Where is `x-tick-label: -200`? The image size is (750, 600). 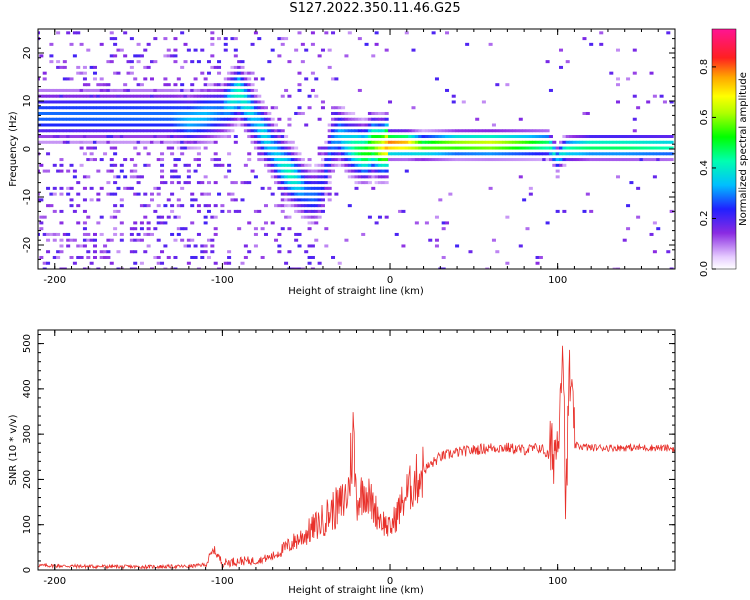 x-tick-label: -200 is located at coordinates (54, 581).